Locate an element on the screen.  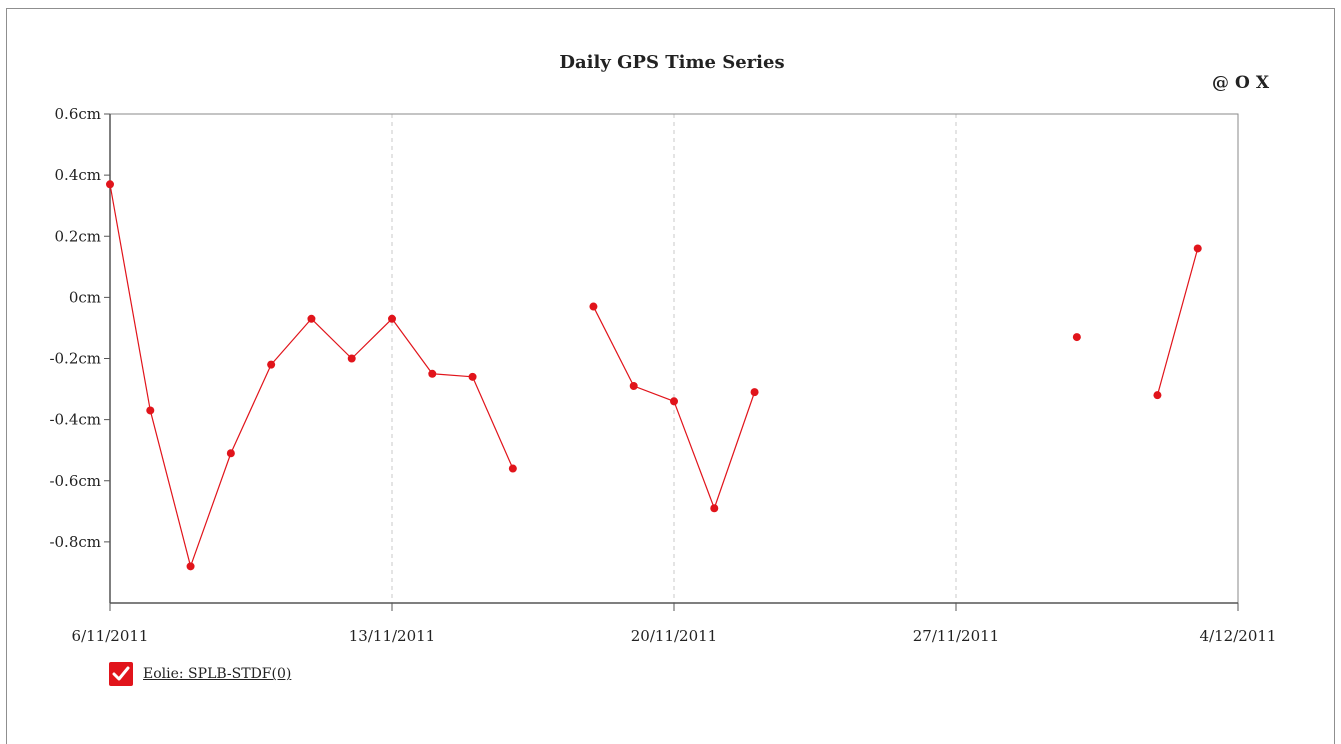
chart-controls: @ O X is located at coordinates (1240, 83).